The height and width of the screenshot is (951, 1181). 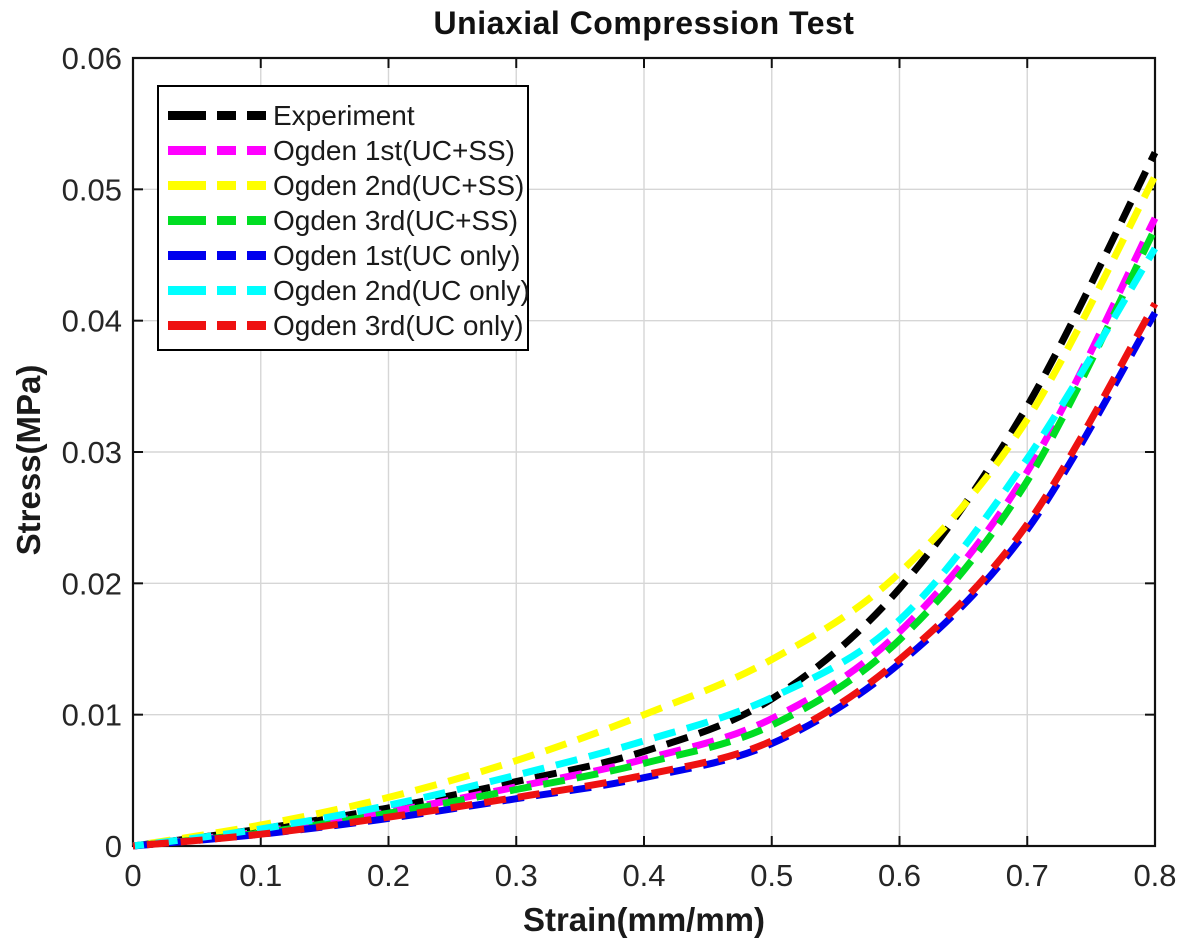 I want to click on x-tick-label: 0, so click(x=132, y=875).